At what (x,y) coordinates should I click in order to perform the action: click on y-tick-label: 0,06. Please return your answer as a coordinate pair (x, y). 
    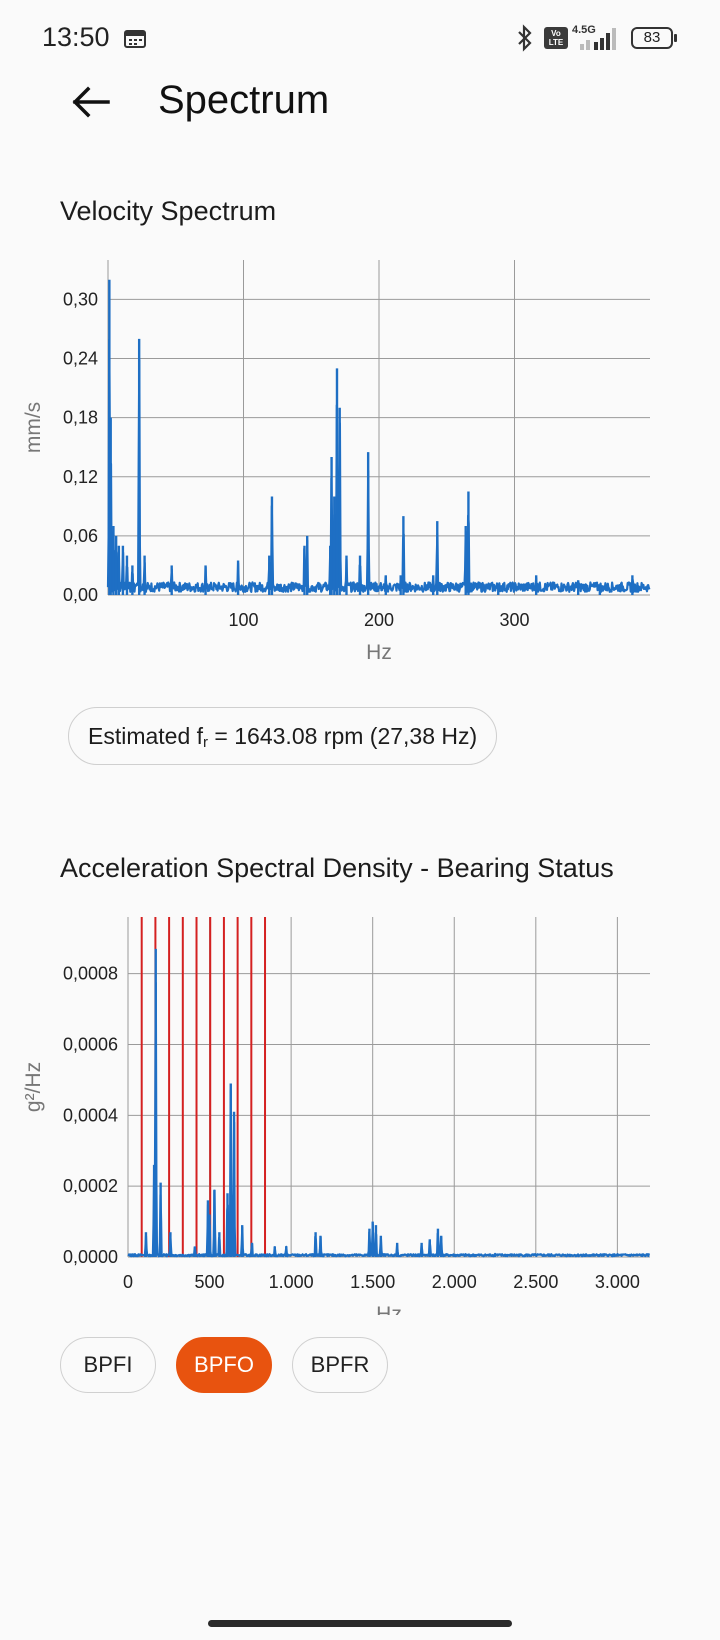
    Looking at the image, I should click on (80, 536).